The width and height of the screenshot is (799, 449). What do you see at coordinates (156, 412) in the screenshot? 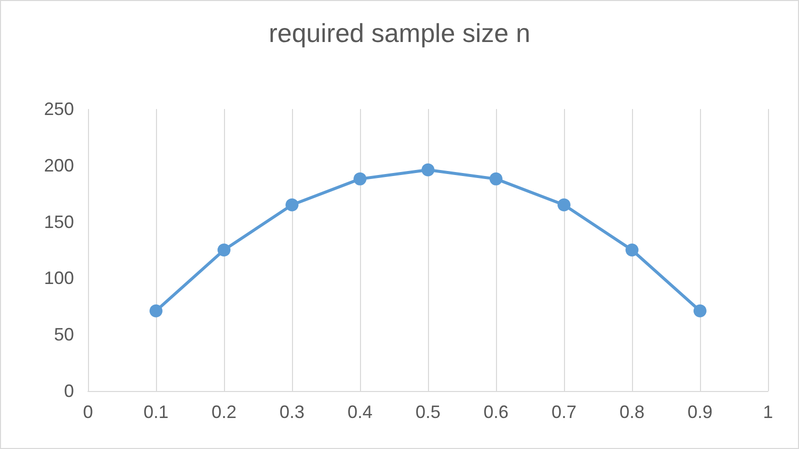
I see `x-tick-label: 0.1` at bounding box center [156, 412].